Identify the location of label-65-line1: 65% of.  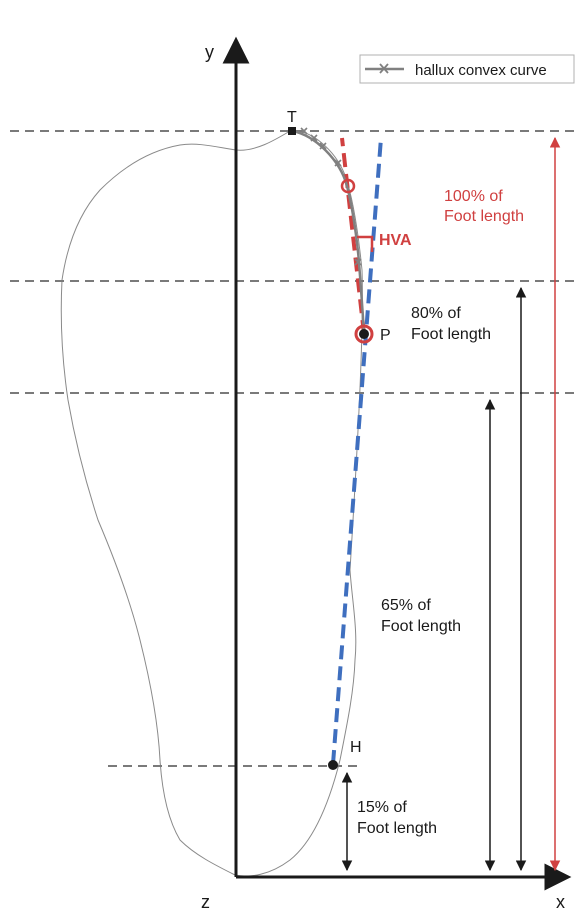
(406, 605).